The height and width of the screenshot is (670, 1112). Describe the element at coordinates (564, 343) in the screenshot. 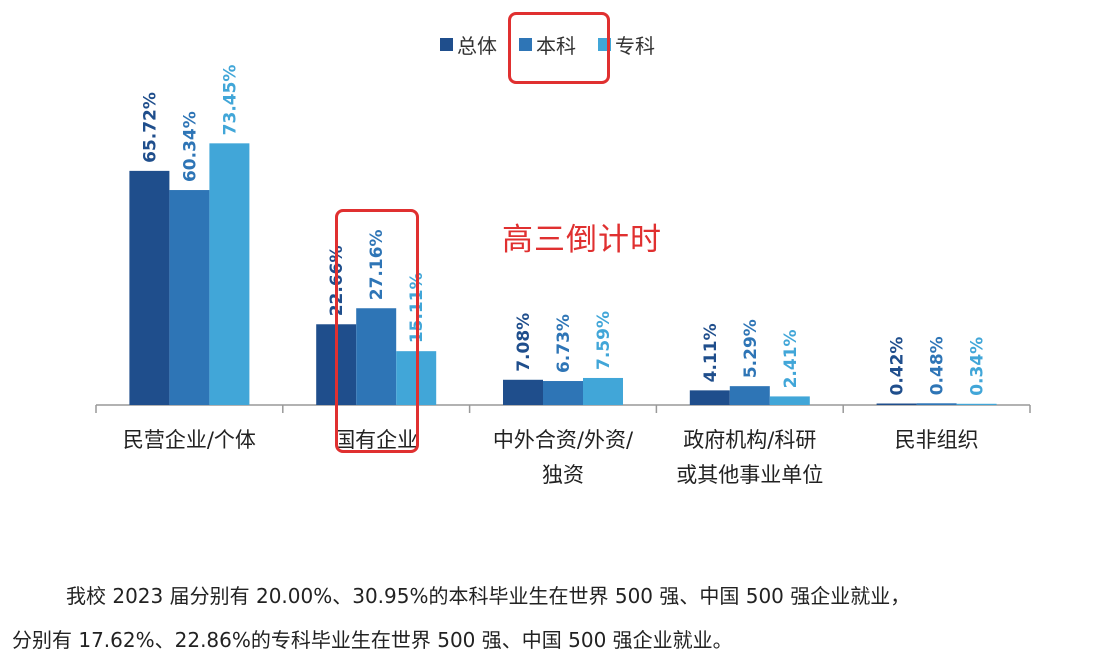

I see `bar-value-label: 6.73%` at that location.